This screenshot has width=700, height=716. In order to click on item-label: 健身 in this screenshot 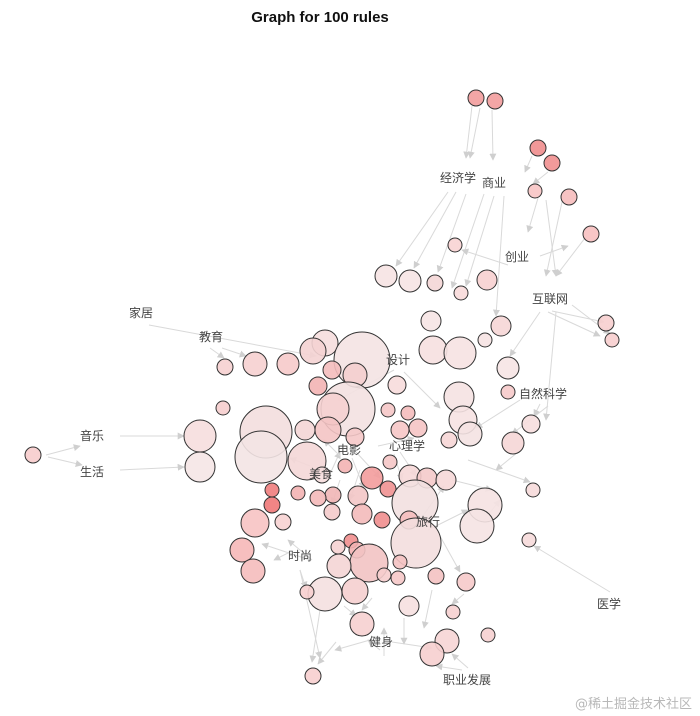, I will do `click(381, 641)`.